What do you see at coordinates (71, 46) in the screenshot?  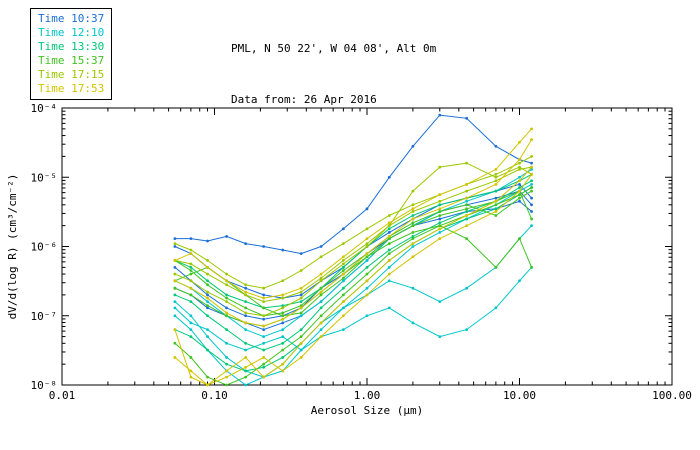 I see `legend-item-1330: Time 13:30` at bounding box center [71, 46].